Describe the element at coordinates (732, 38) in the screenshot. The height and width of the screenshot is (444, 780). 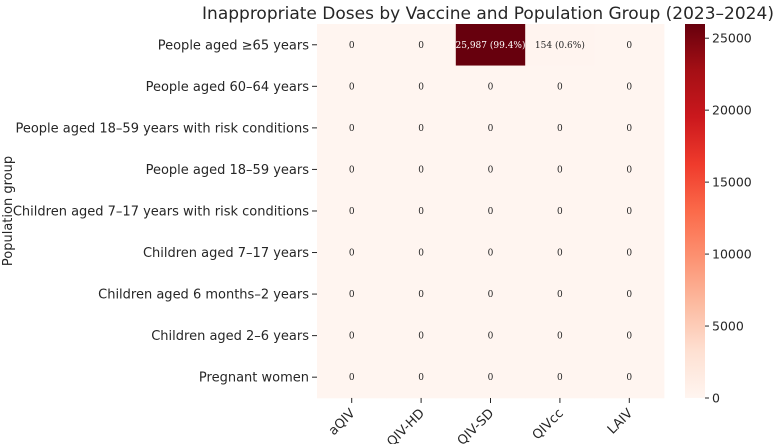
I see `colorbar-tick-label: 25000` at that location.